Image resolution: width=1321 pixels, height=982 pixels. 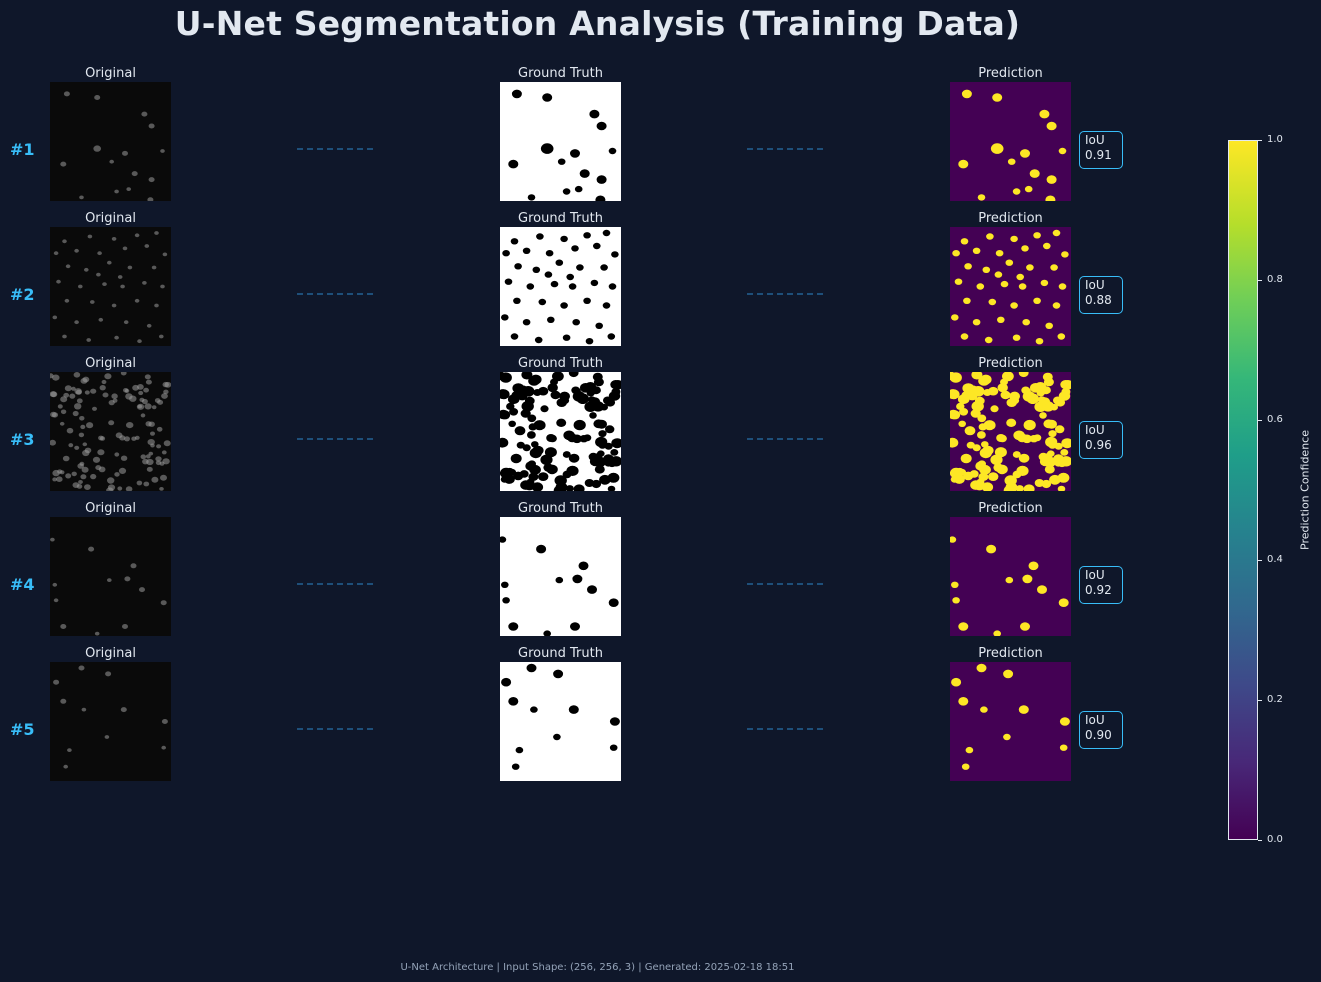 I want to click on iou-label: IoU, so click(x=1095, y=720).